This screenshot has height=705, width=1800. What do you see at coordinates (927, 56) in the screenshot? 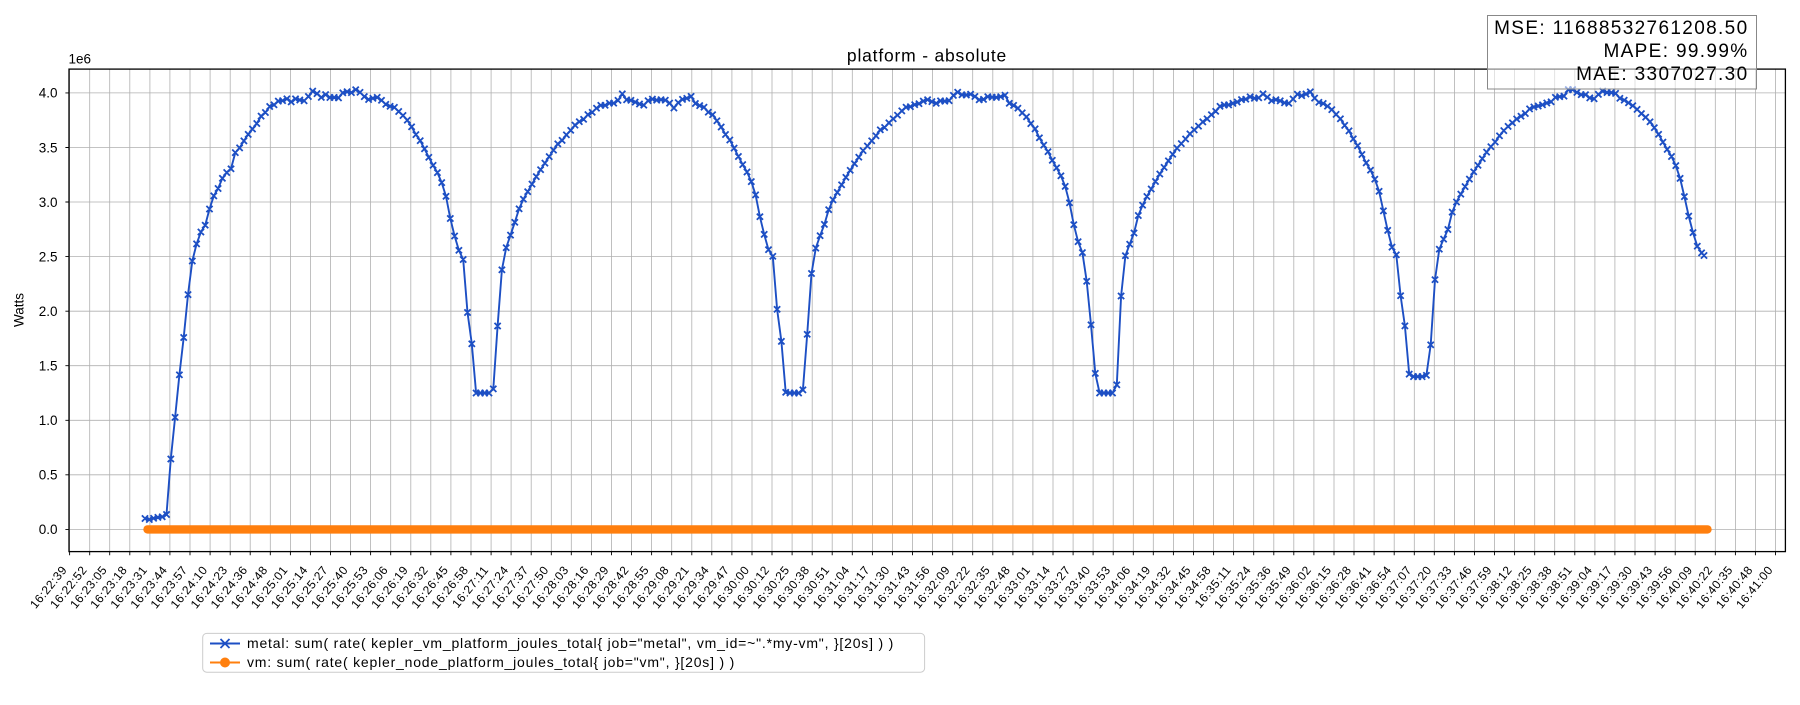
I see `svg-text: platform - absolute` at bounding box center [927, 56].